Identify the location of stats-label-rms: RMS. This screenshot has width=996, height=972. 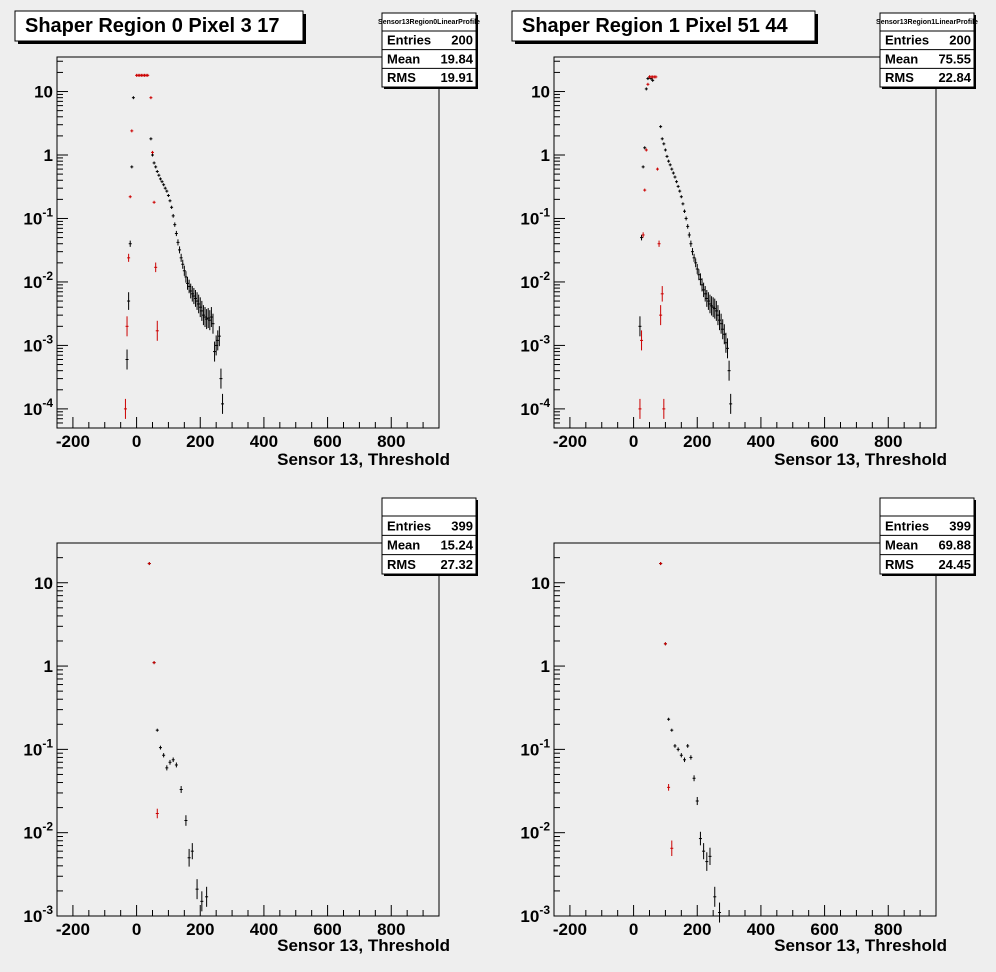
(401, 77).